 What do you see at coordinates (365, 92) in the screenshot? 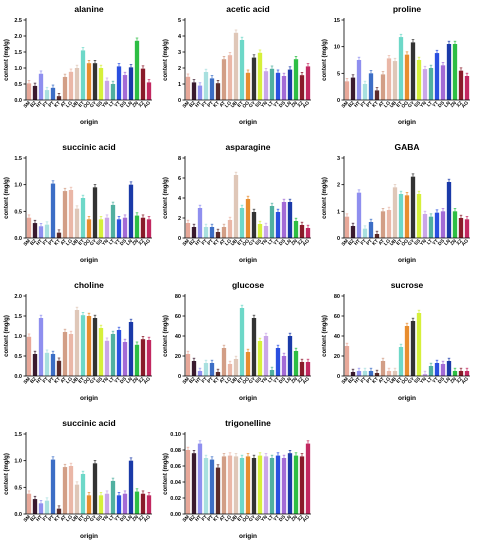
I see `bar-ft` at bounding box center [365, 92].